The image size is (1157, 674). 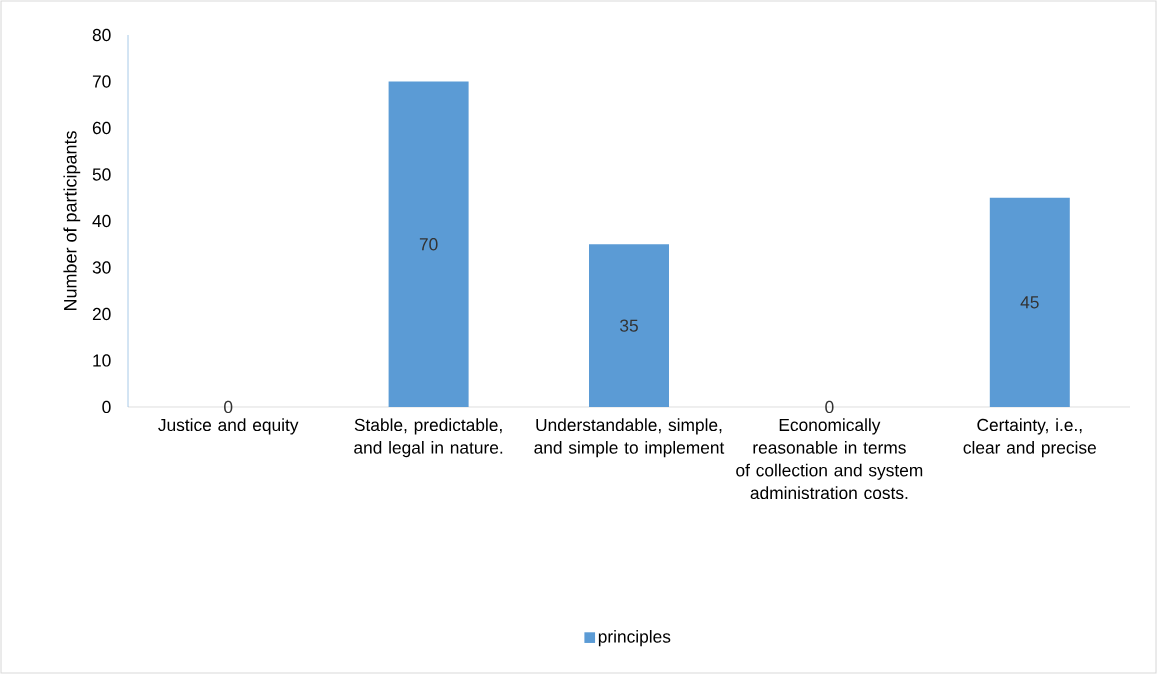 What do you see at coordinates (106, 407) in the screenshot?
I see `y-tick-label: 0` at bounding box center [106, 407].